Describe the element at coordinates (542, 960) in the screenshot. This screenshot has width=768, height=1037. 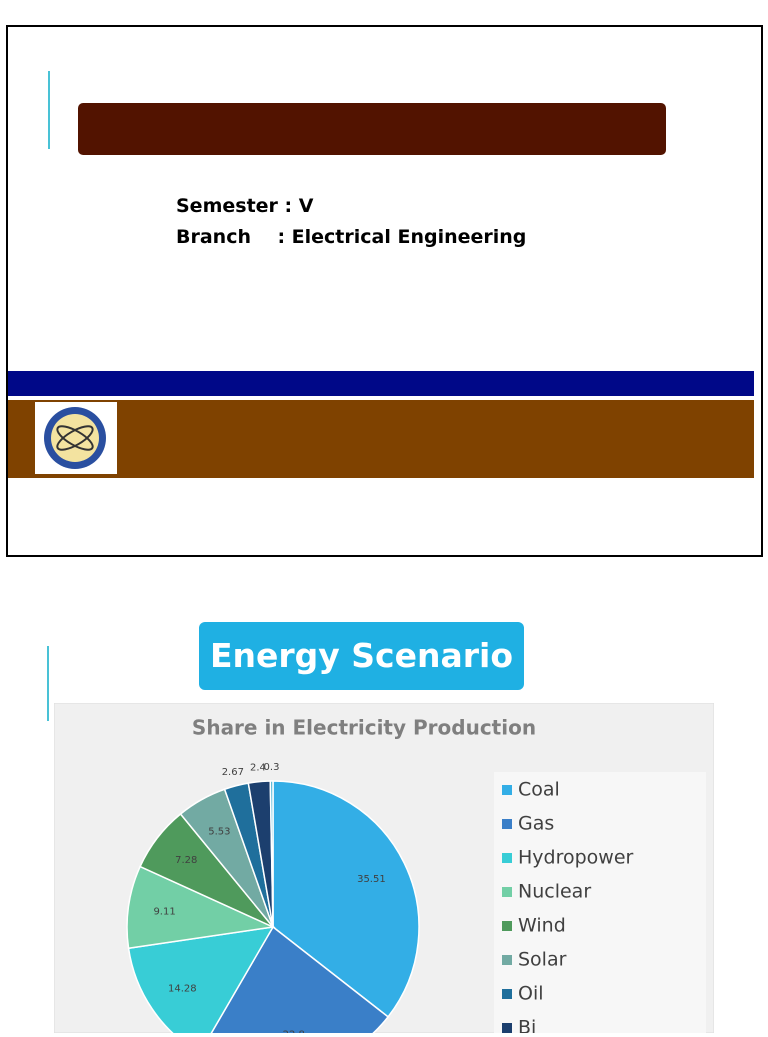
I see `legend-label: Solar` at that location.